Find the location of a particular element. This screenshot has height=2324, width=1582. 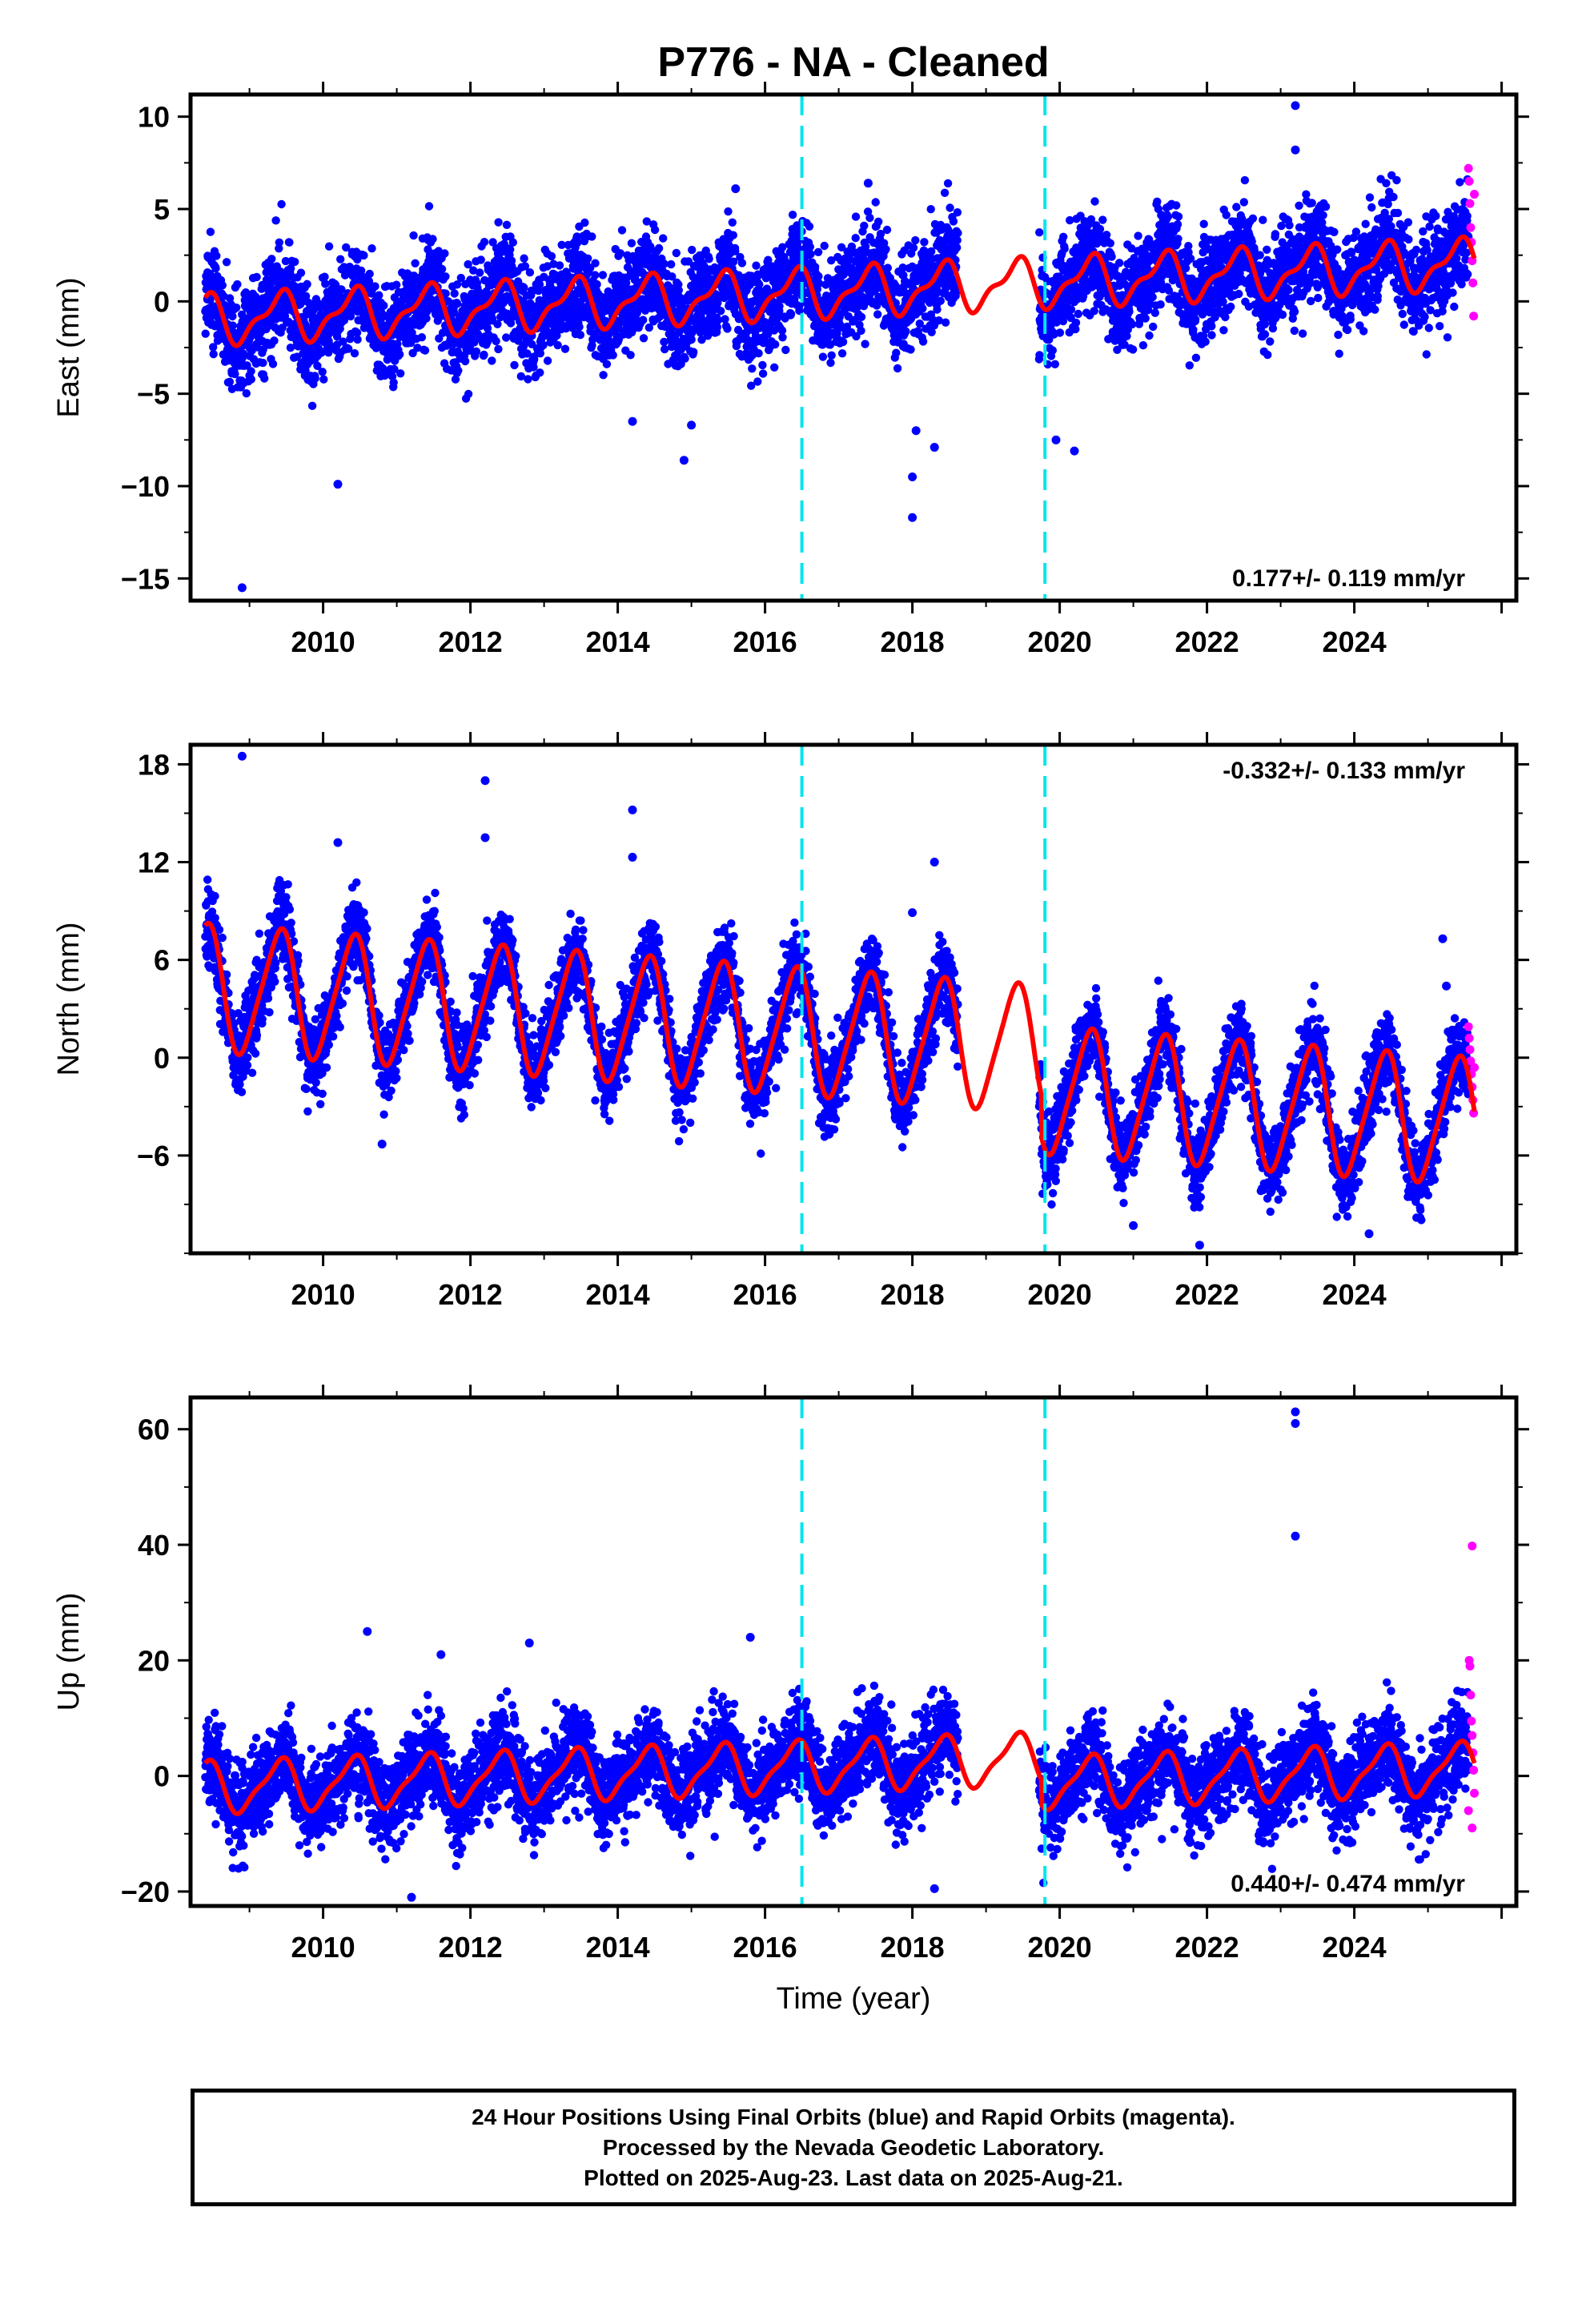

y-tick-label: 5 is located at coordinates (162, 209).